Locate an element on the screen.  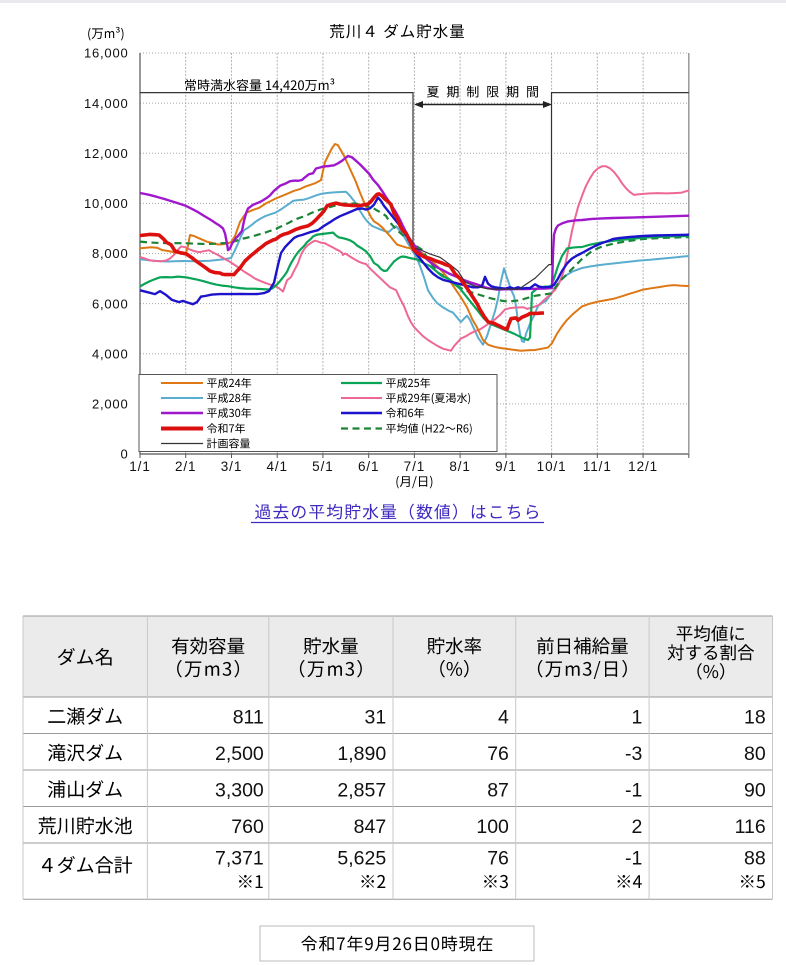
svg-text: 4 is located at coordinates (503, 717).